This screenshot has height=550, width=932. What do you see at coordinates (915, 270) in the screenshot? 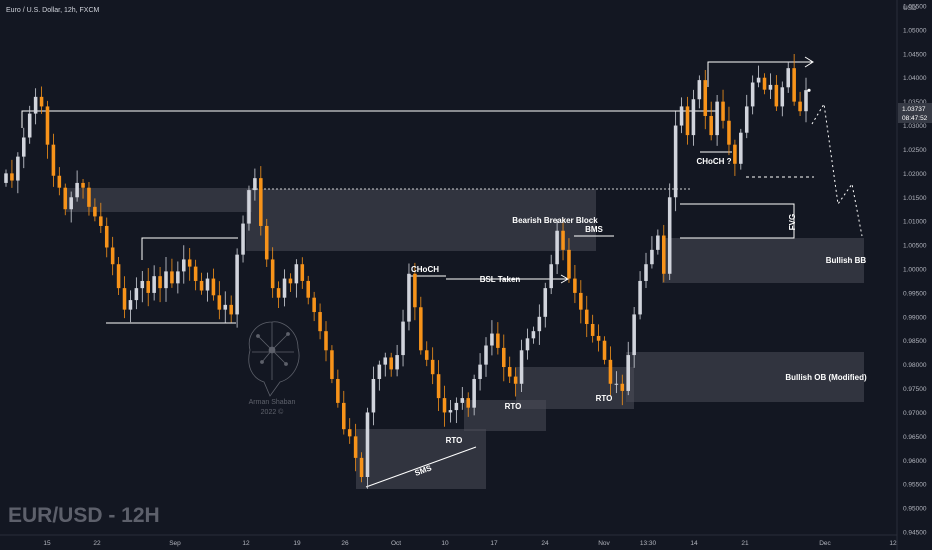
I see `price-tick-label: 1.00000` at bounding box center [915, 270].